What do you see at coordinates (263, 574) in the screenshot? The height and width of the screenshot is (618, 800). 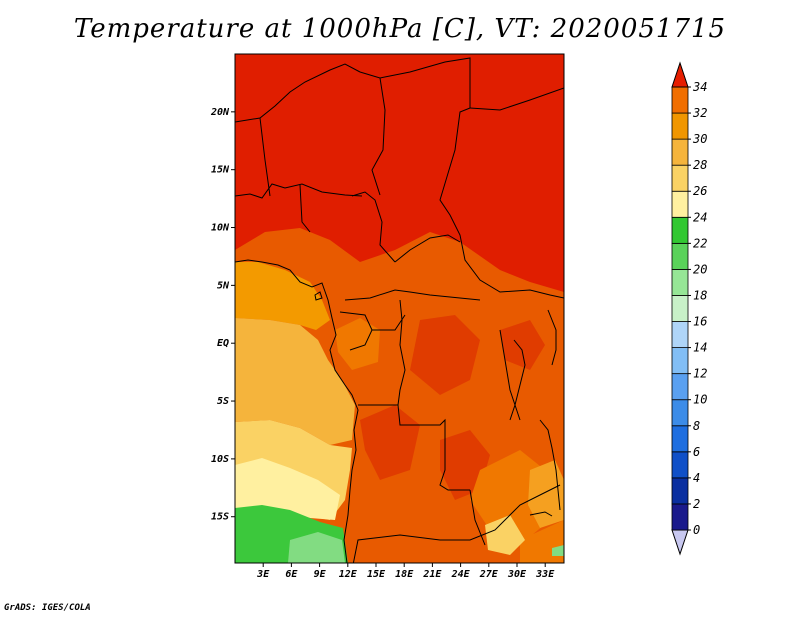 I see `lon-label: 3E` at bounding box center [263, 574].